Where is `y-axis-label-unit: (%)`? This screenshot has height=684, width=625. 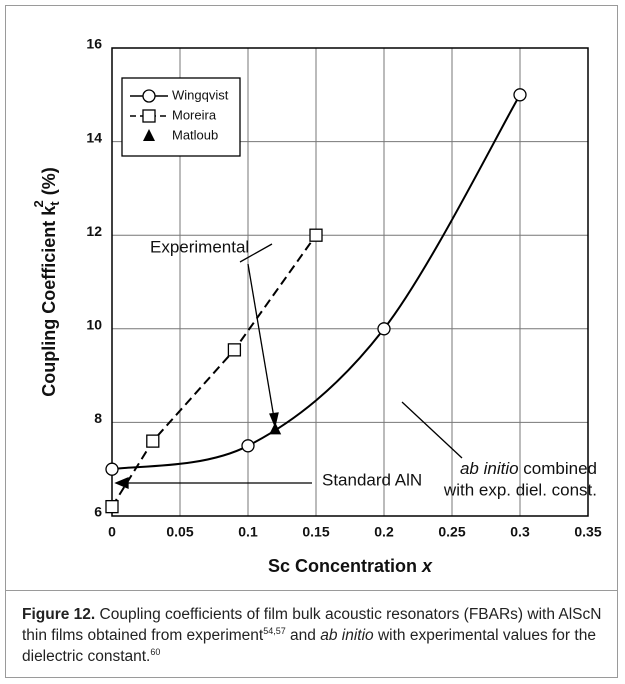
y-axis-label-unit: (%) is located at coordinates (49, 183).